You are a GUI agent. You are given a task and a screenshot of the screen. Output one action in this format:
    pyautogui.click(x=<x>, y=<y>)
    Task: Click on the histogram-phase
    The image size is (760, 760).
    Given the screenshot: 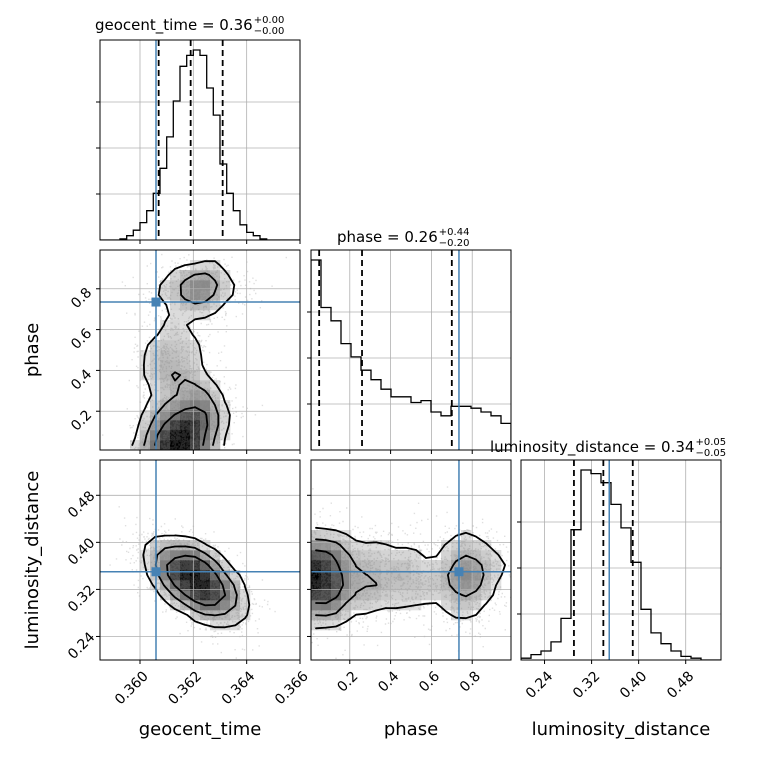 What is the action you would take?
    pyautogui.click(x=411, y=350)
    